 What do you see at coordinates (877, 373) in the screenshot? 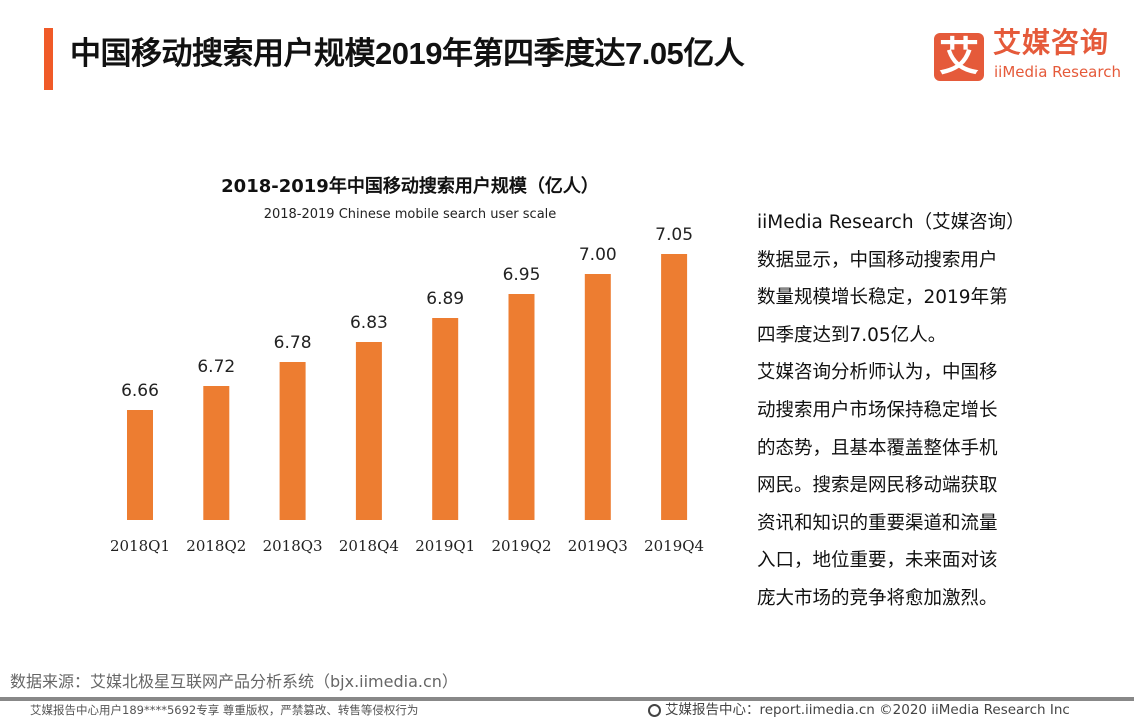
I see `analysis-line: 艾媒咨询分析师认为，中国移` at bounding box center [877, 373].